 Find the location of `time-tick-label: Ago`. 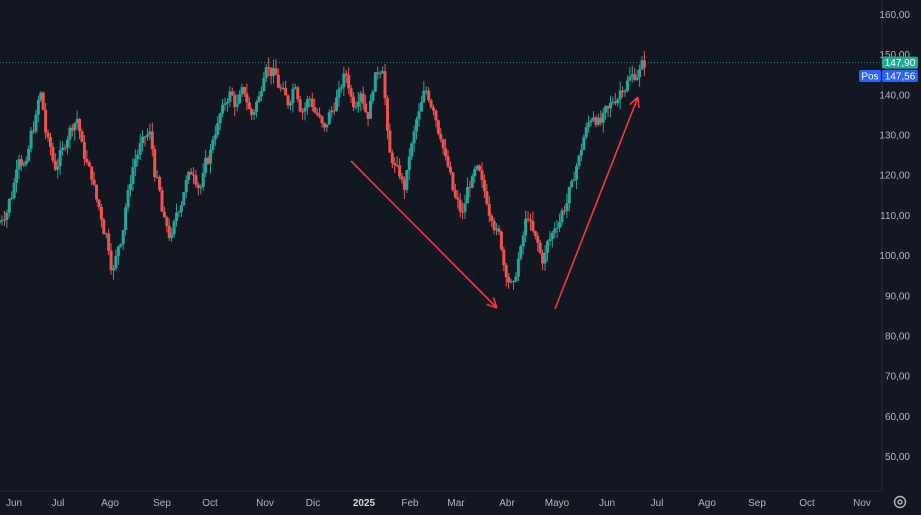

time-tick-label: Ago is located at coordinates (707, 503).